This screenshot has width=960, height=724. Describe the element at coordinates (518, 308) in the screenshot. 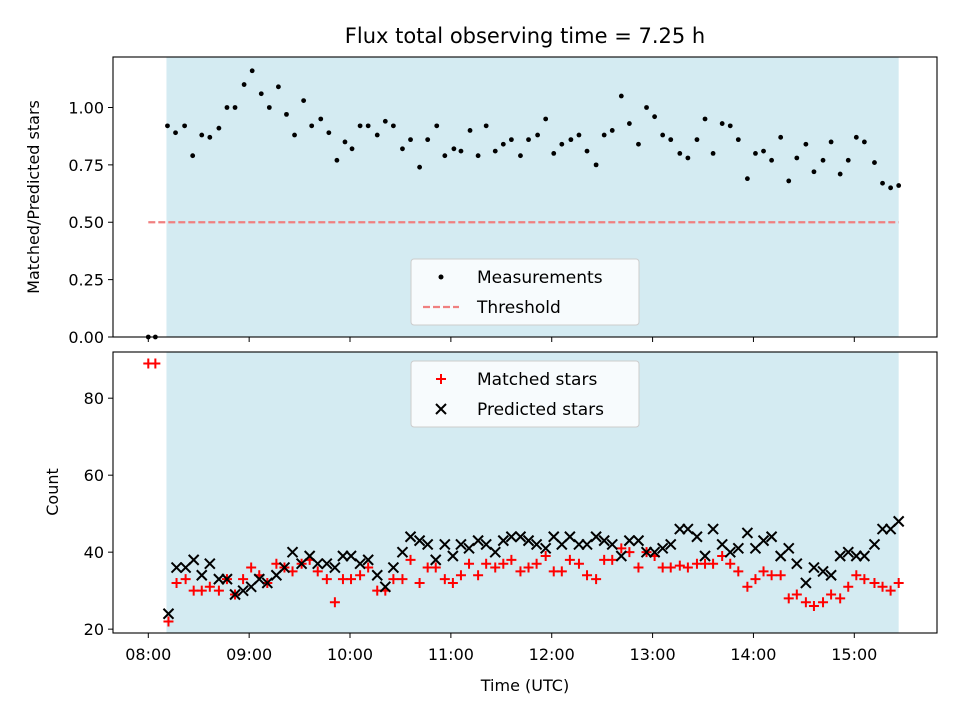

I see `ratio-legend-label: Threshold` at that location.